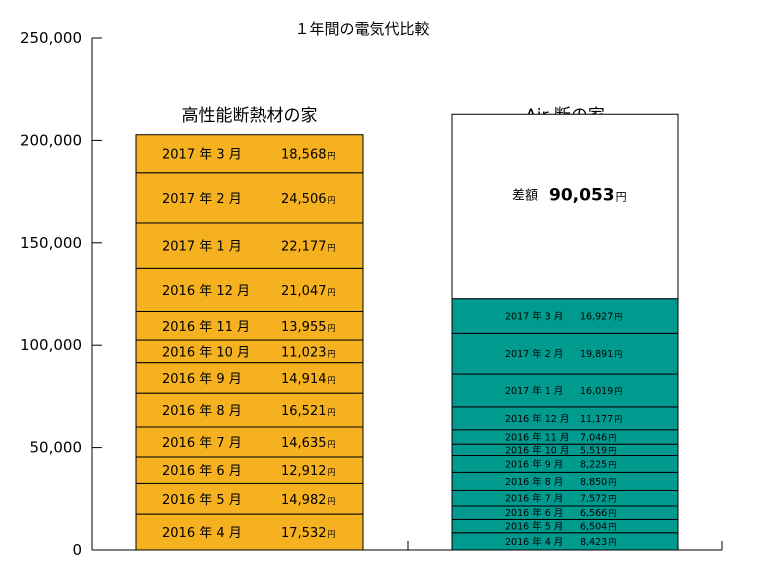 This screenshot has width=762, height=574. Describe the element at coordinates (308, 155) in the screenshot. I see `segment-value-label: 18,568円` at that location.